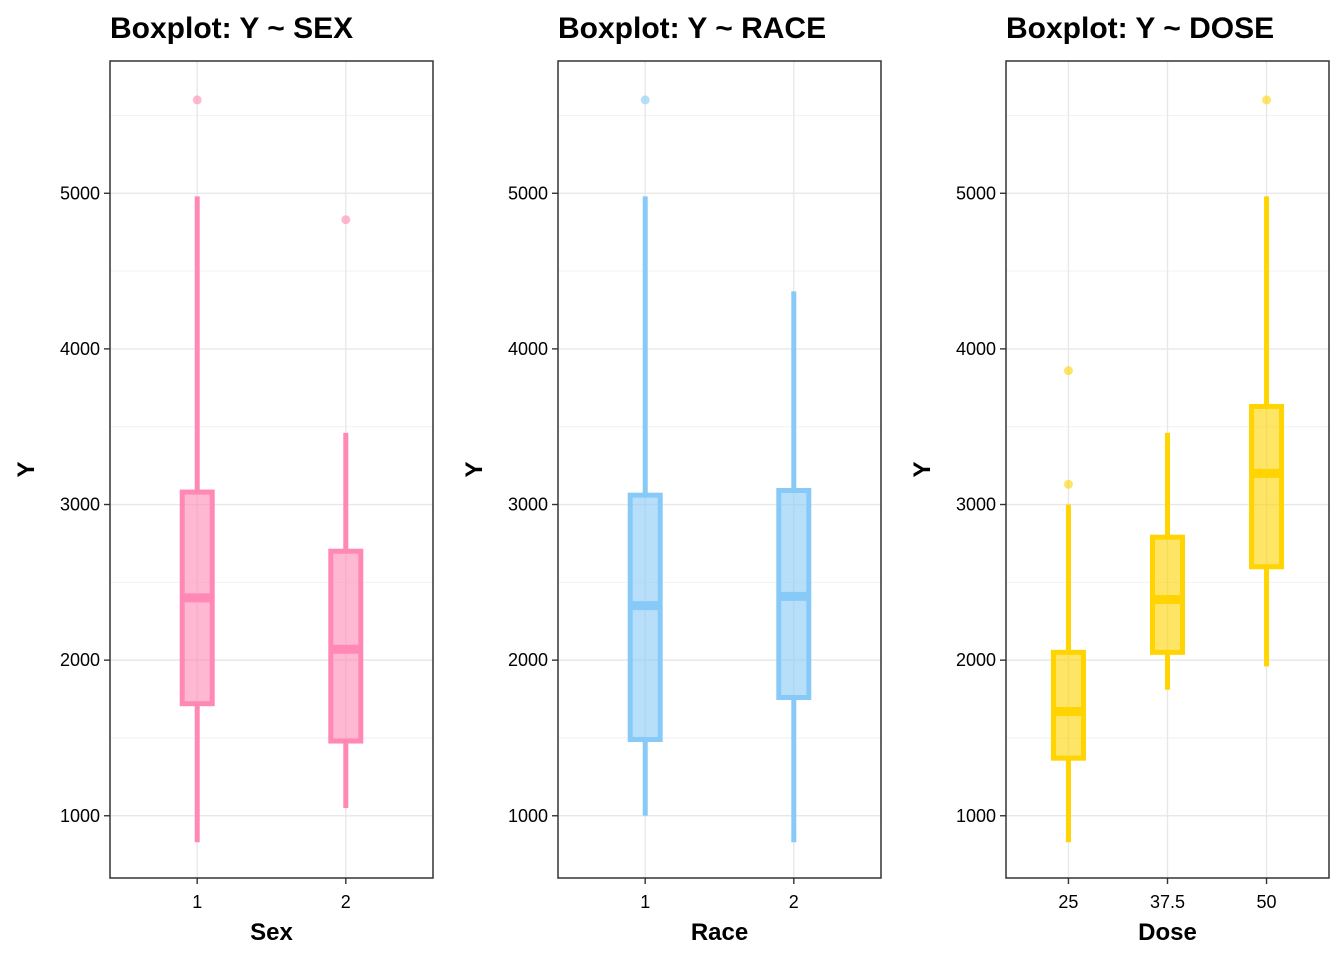  I want to click on x-tick-label: 50, so click(1267, 902).